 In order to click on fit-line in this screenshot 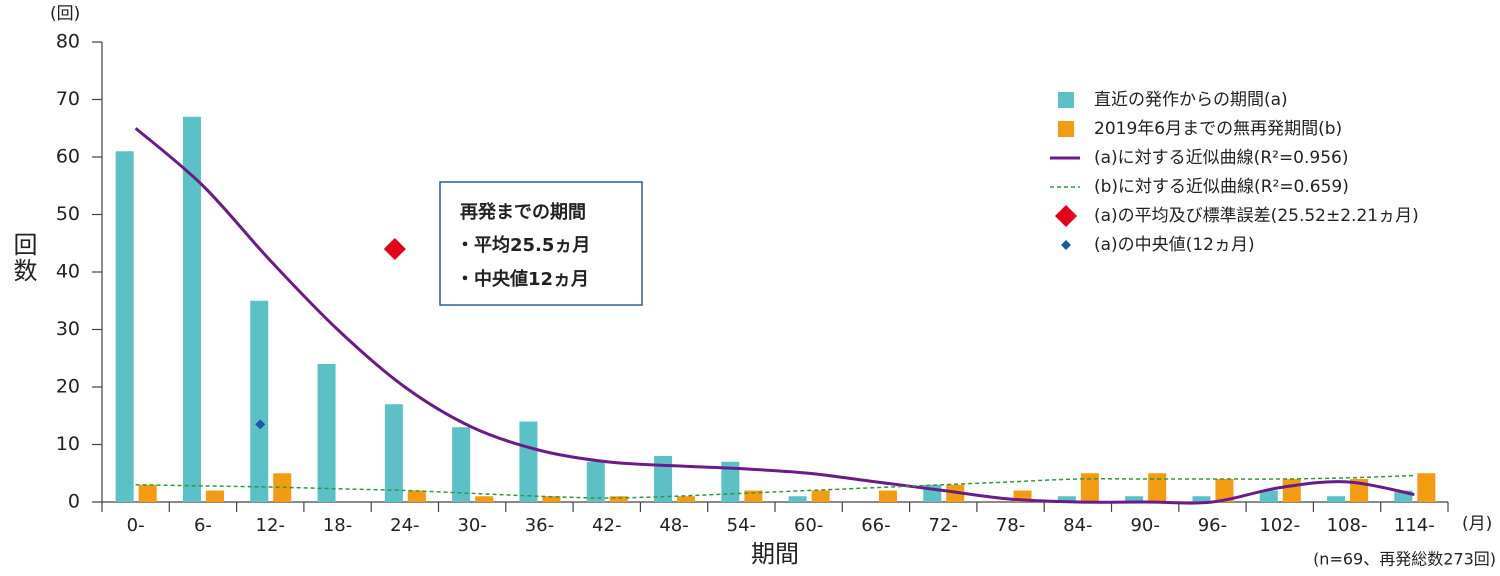, I will do `click(775, 486)`.